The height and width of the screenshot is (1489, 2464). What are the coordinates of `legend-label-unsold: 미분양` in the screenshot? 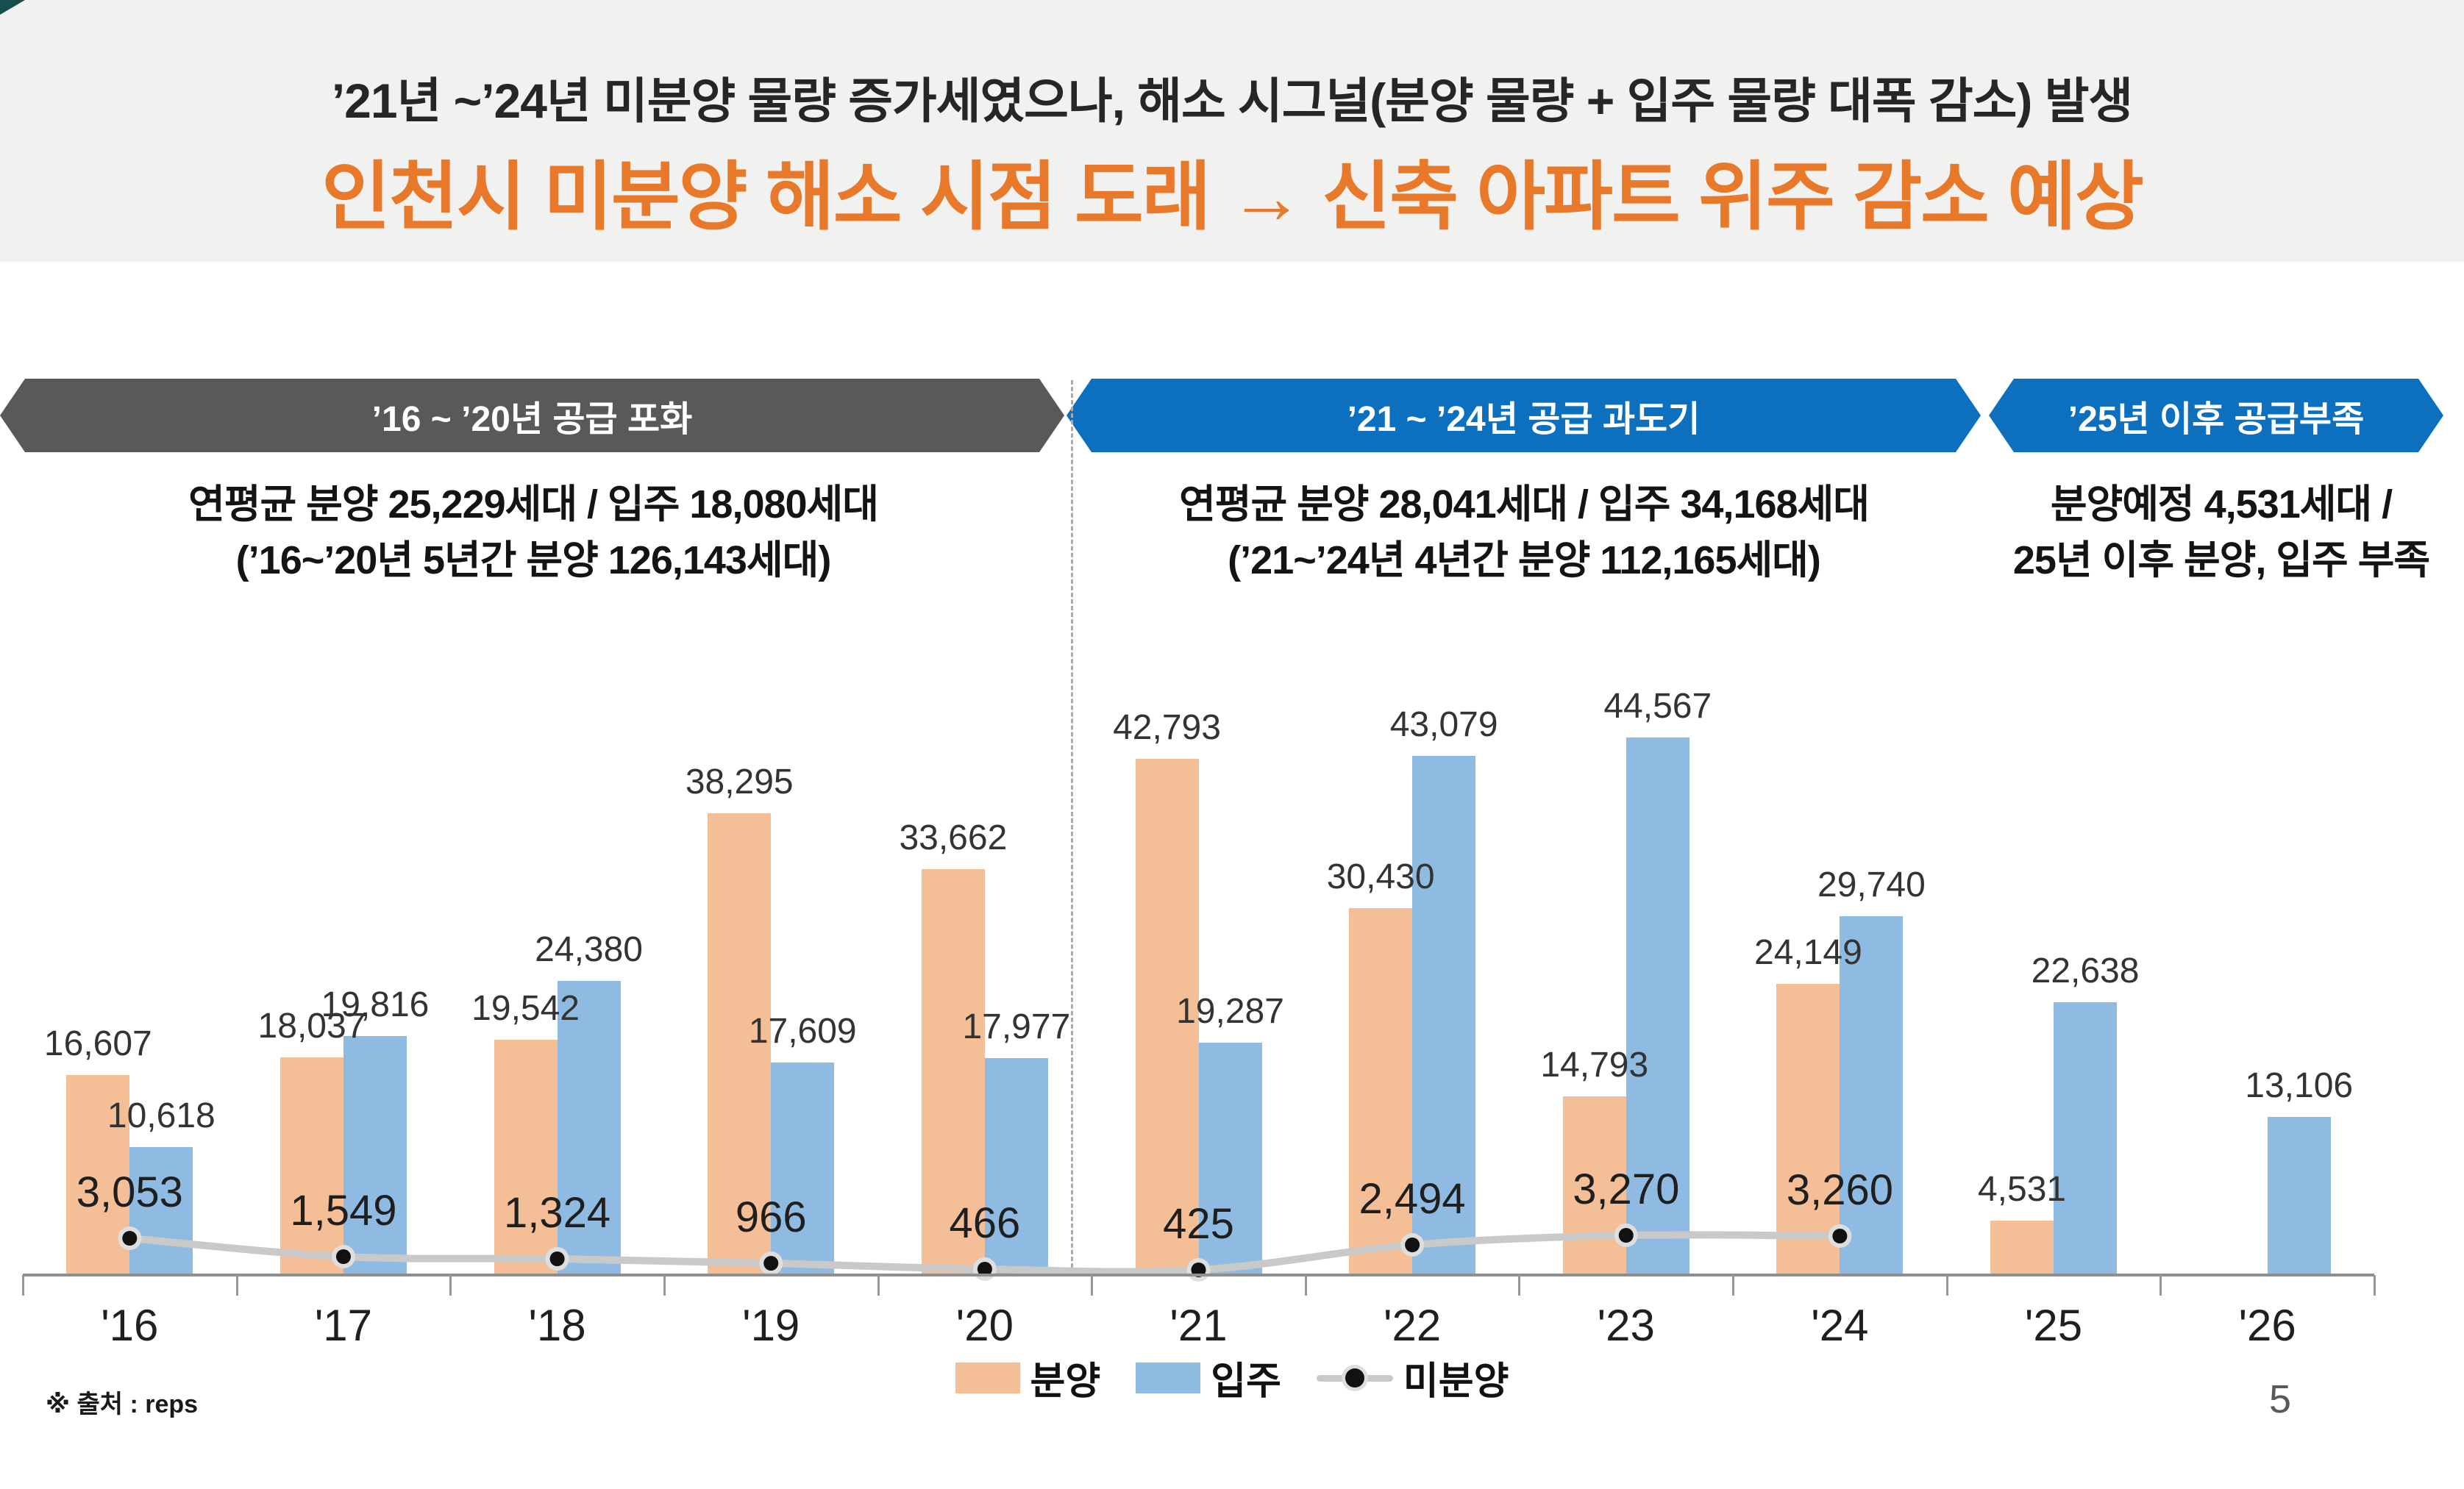 It's located at (1456, 1381).